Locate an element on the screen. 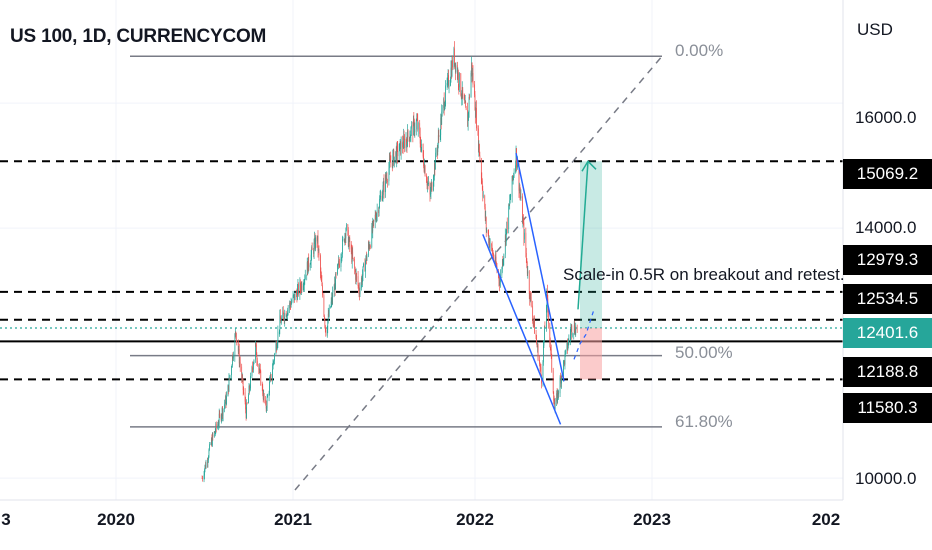  price-tag-current: 12401.6 is located at coordinates (887, 333).